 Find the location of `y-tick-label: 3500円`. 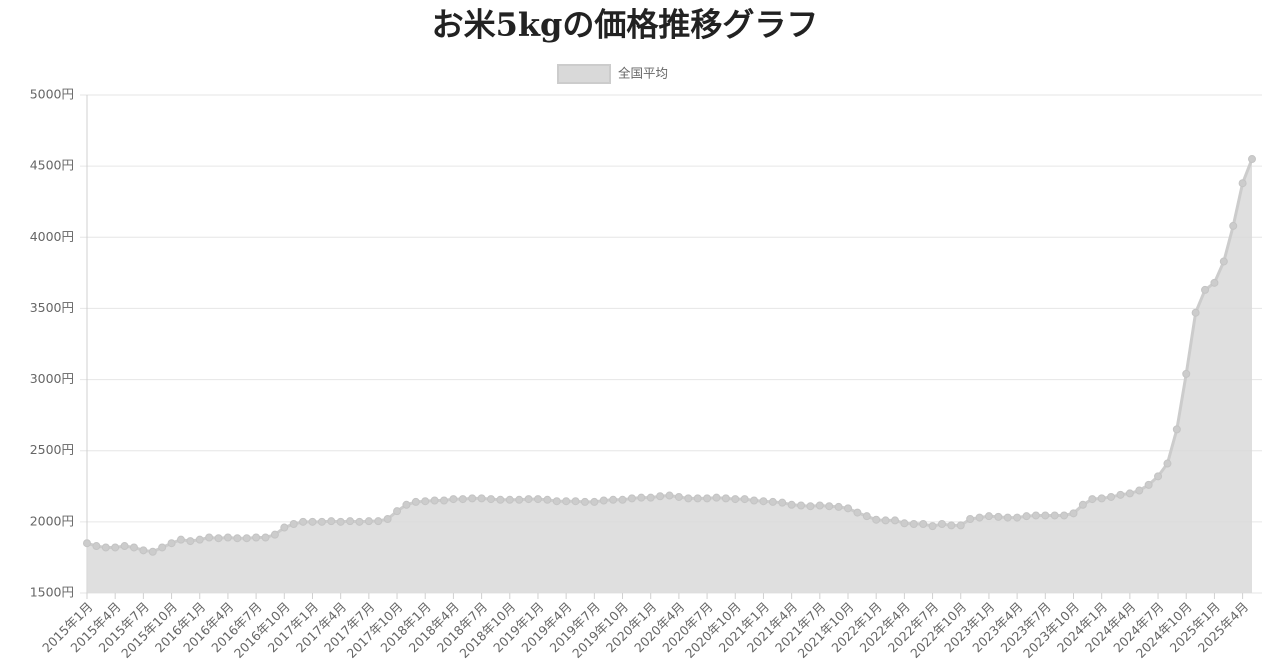

y-tick-label: 3500円 is located at coordinates (52, 307).